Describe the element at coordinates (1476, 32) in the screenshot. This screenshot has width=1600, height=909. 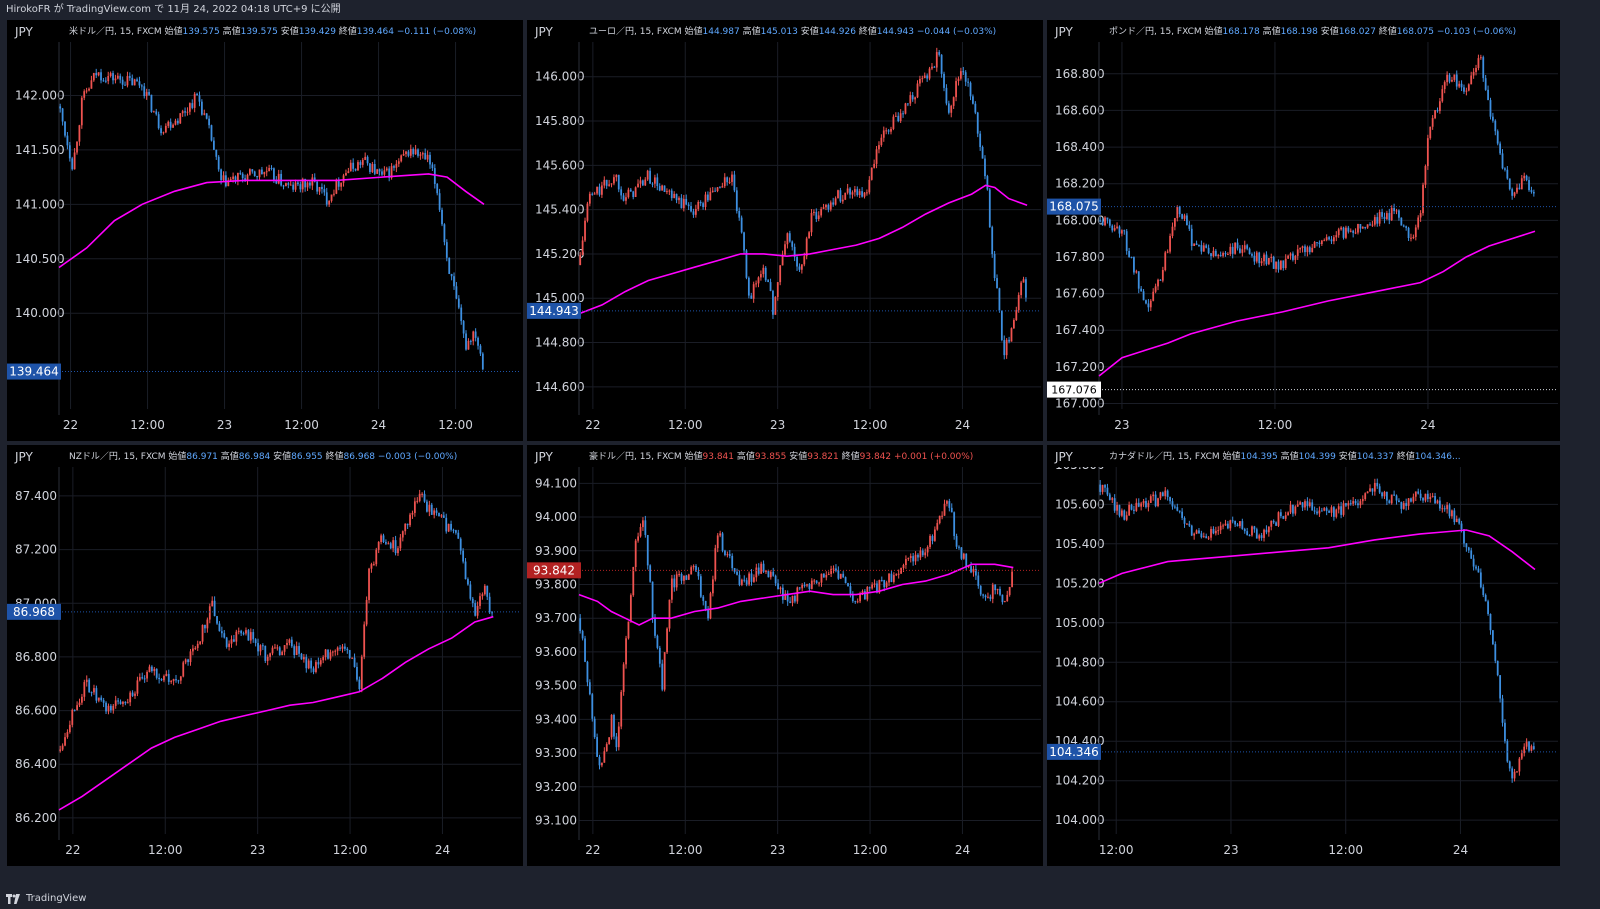
I see `legend-change: −0.103 (−0.06%)` at that location.